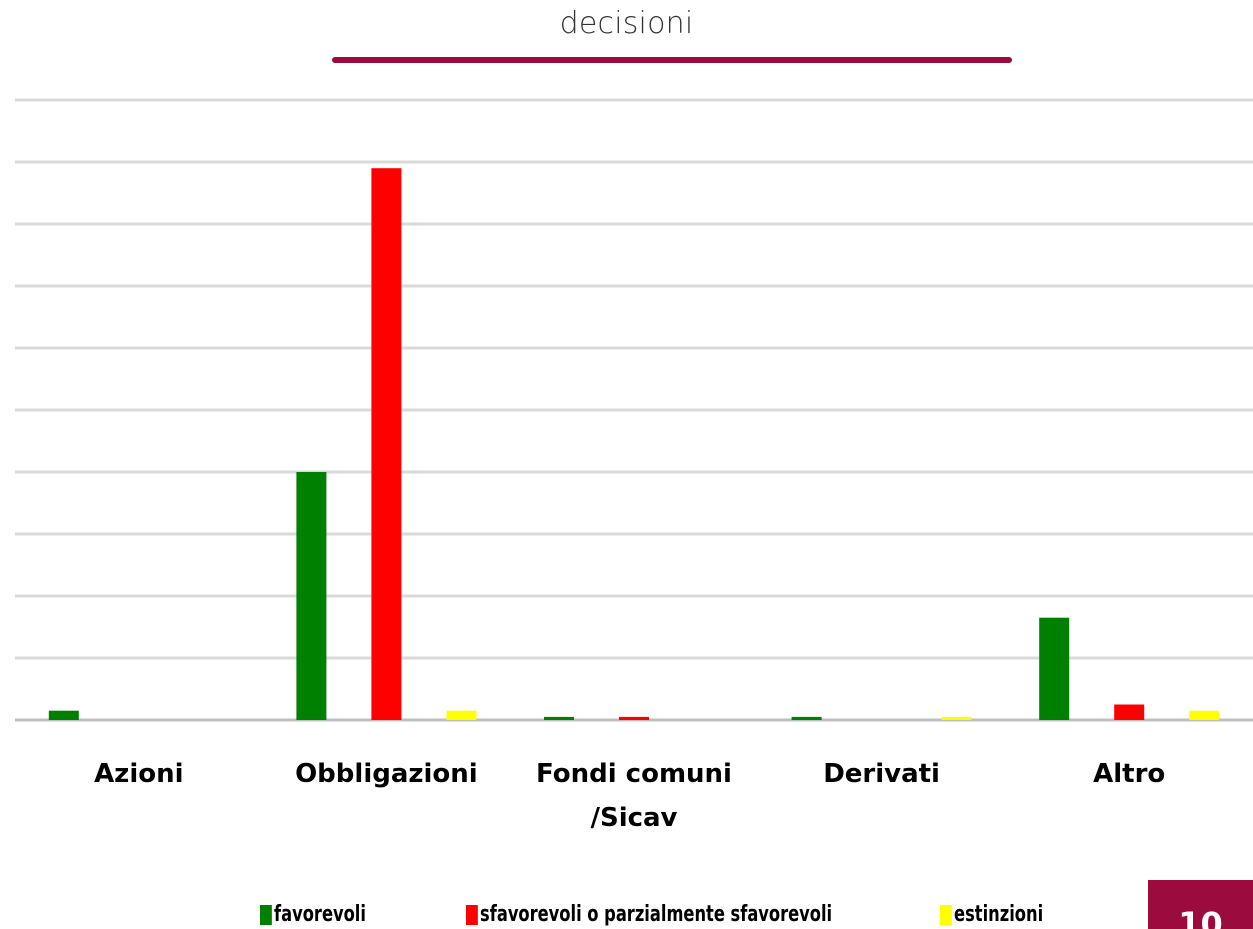  I want to click on category-label: Fondi comuni, so click(634, 774).